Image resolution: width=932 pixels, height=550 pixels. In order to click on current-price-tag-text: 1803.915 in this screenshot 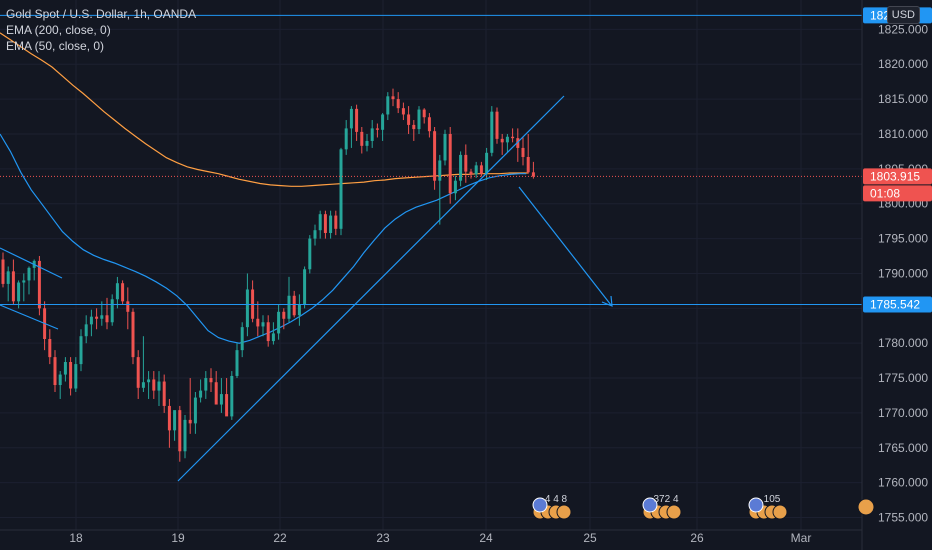, I will do `click(895, 176)`.